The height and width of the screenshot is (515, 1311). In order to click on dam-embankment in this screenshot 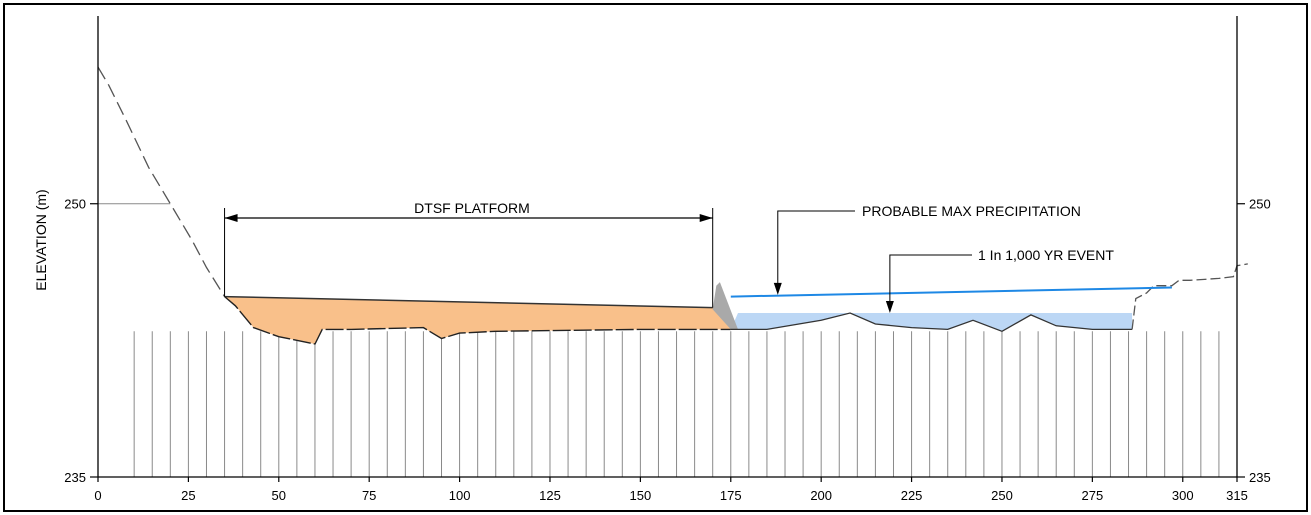, I will do `click(725, 306)`.